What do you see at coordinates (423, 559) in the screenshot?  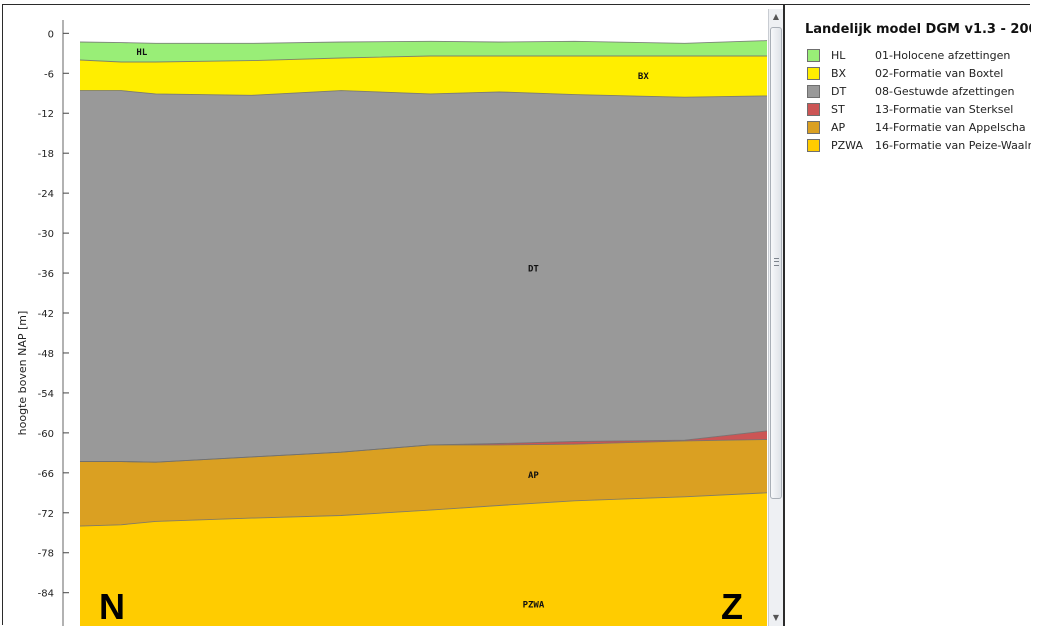 I see `layer-pzwa` at bounding box center [423, 559].